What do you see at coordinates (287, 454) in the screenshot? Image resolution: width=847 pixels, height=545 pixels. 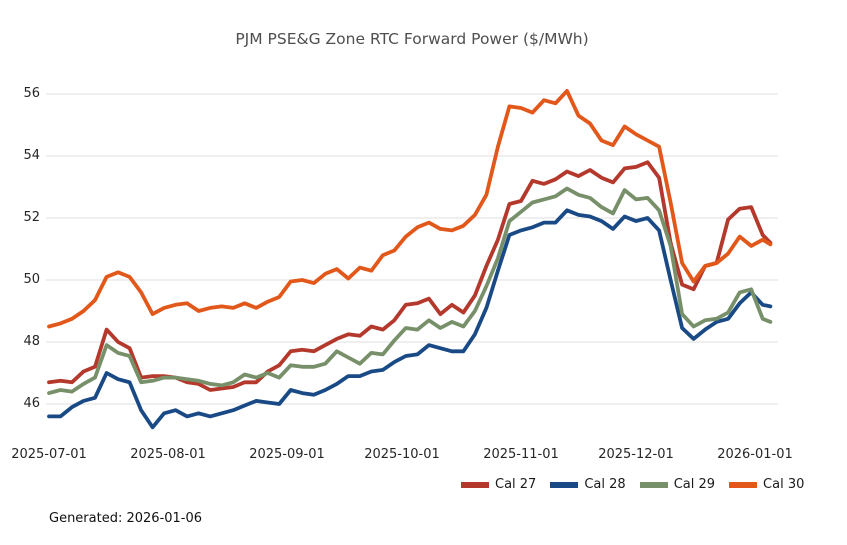 I see `x-tick-label: 2025-09-01` at bounding box center [287, 454].